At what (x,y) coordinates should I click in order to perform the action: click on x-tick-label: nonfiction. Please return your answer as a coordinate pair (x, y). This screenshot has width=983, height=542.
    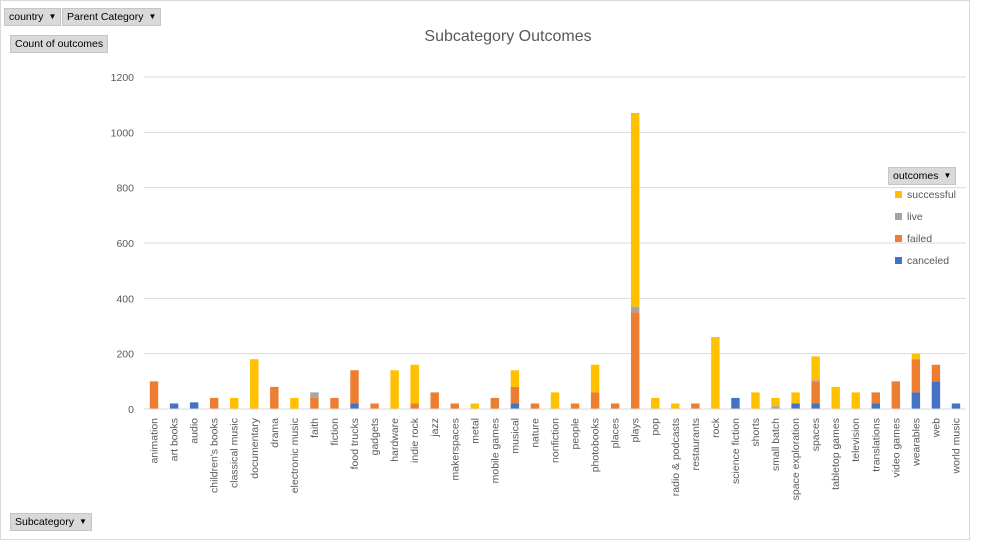
    Looking at the image, I should click on (556, 440).